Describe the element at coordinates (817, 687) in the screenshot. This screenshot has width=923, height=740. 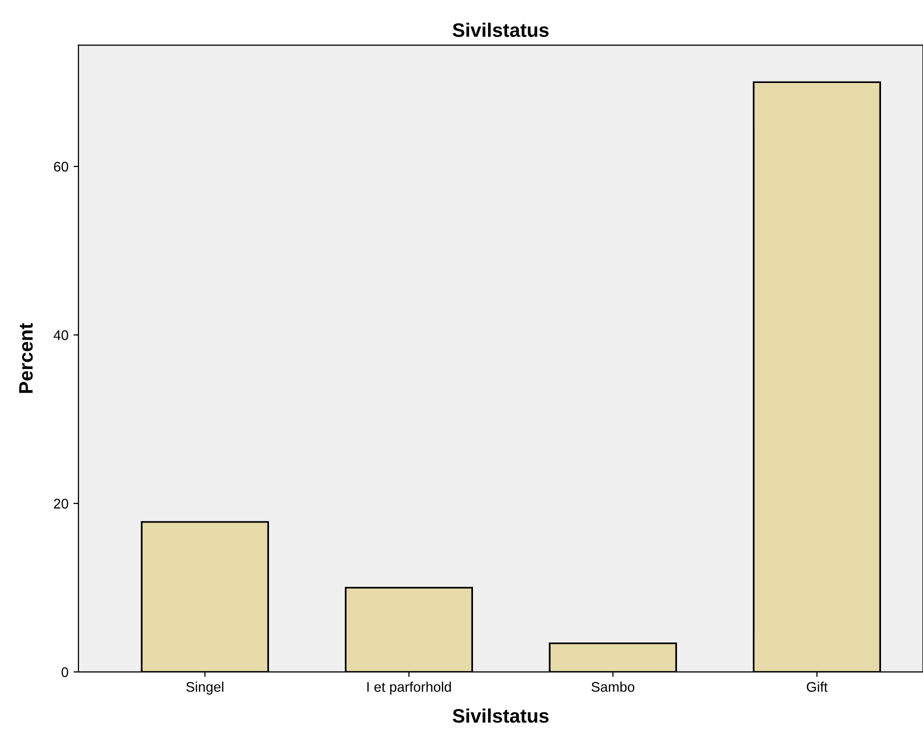
I see `x-tick-label: Gift` at that location.